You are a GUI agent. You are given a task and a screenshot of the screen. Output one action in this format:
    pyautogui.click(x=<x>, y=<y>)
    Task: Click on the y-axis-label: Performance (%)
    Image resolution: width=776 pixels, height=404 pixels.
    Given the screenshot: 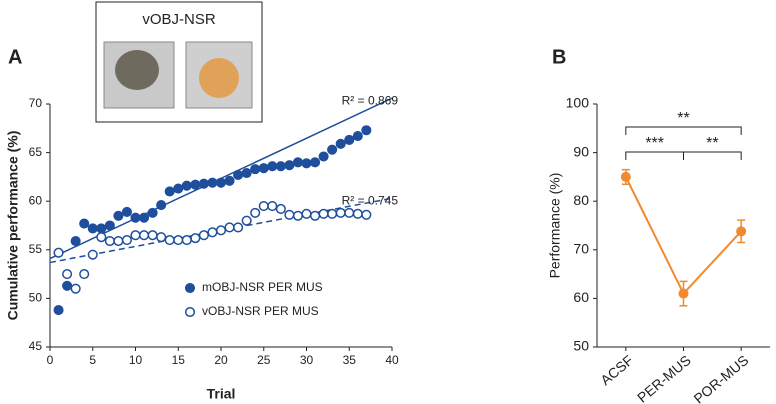 What is the action you would take?
    pyautogui.click(x=555, y=226)
    